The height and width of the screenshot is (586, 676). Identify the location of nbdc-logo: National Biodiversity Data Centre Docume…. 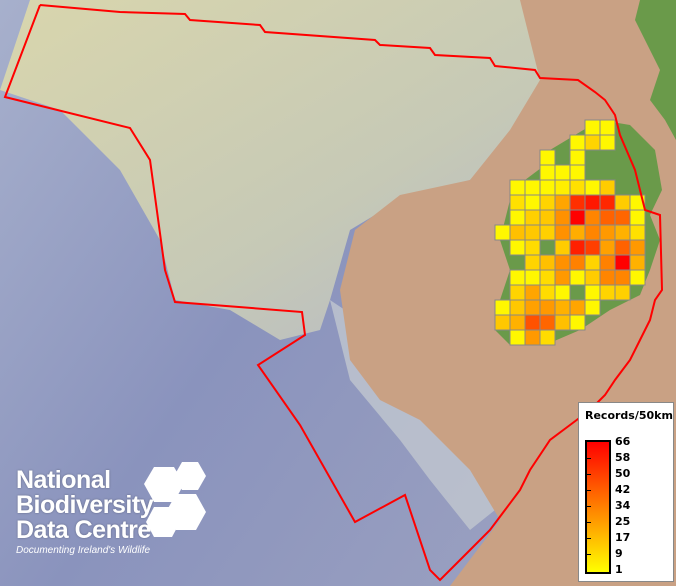
(111, 509).